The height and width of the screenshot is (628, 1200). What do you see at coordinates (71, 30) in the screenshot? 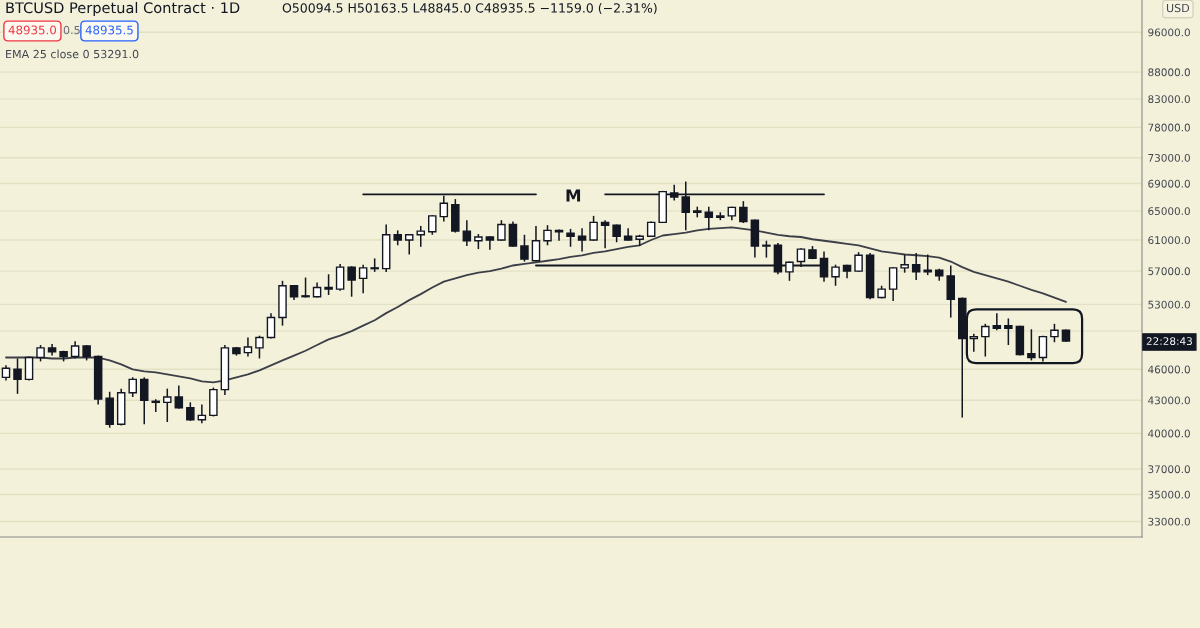
I see `annotation: 0.5` at bounding box center [71, 30].